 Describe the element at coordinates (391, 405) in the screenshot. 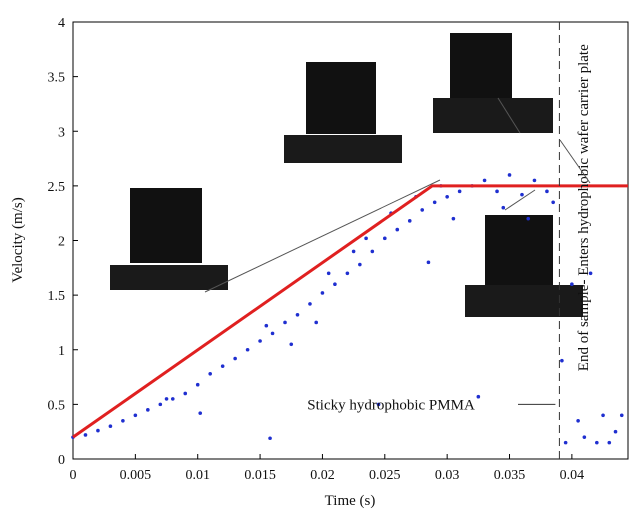

I see `annotation: Sticky hydrophobic PMMA` at that location.